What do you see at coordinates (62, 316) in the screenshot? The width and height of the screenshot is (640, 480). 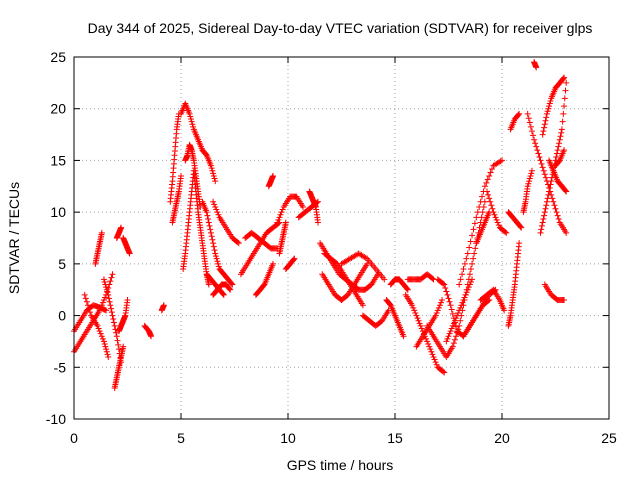 I see `y-tick-label: 0` at bounding box center [62, 316].